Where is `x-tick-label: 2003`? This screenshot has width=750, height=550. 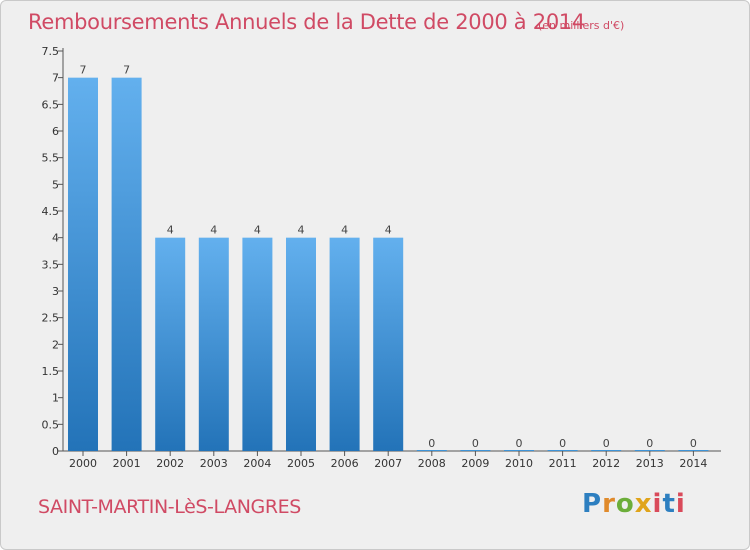
x-tick-label: 2003 is located at coordinates (214, 463).